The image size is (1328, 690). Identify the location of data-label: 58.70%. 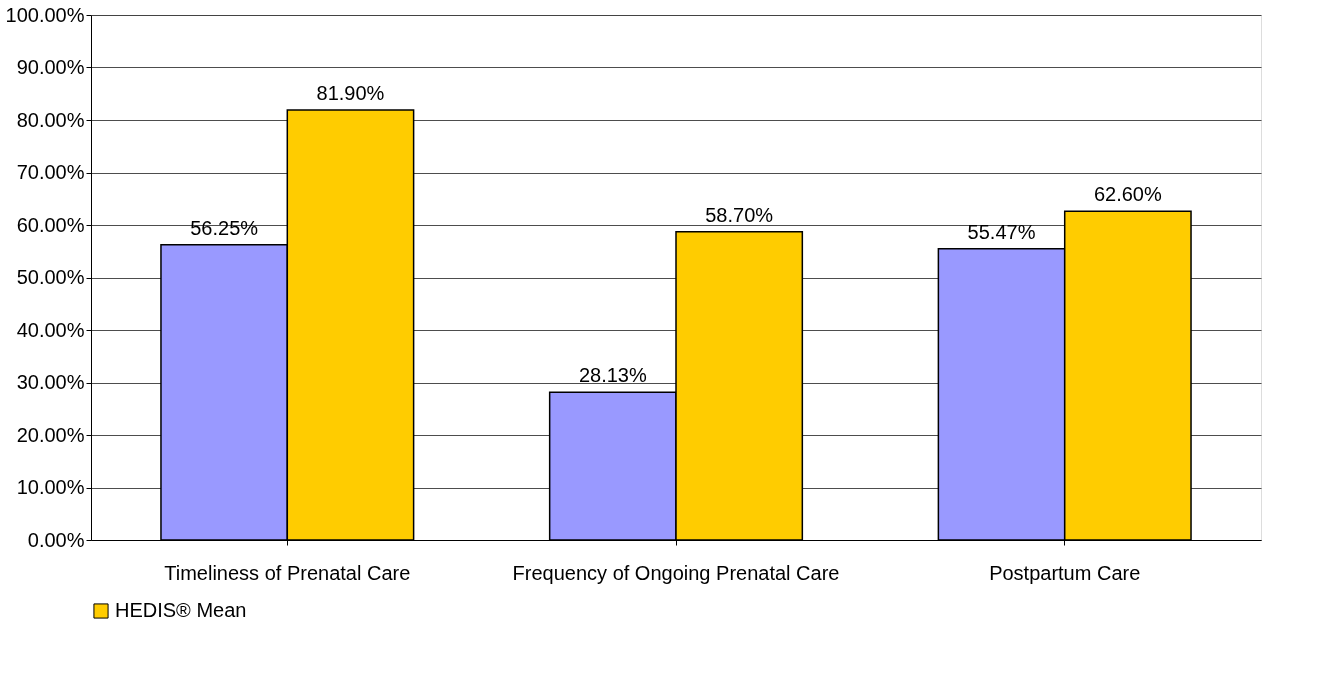
(739, 214).